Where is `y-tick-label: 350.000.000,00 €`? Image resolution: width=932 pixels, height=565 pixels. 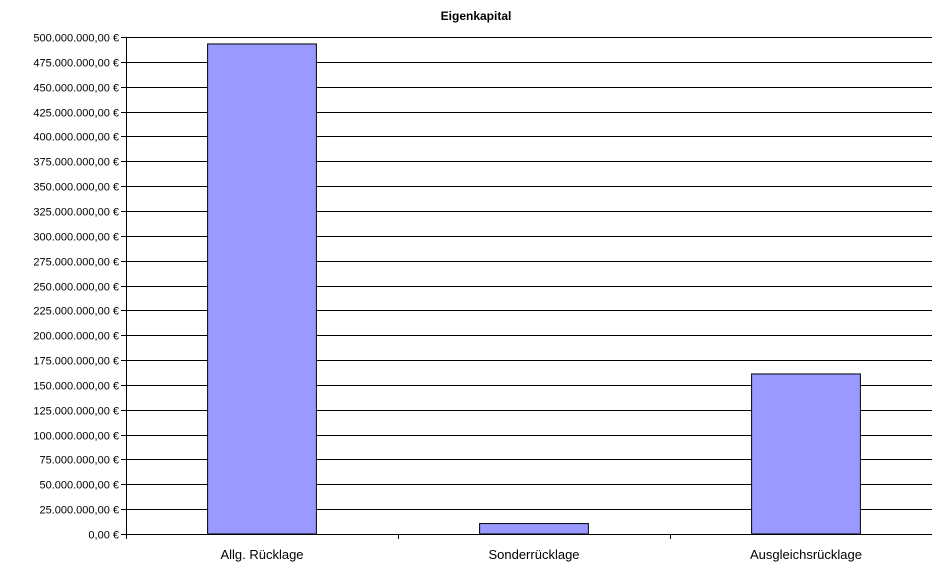 y-tick-label: 350.000.000,00 € is located at coordinates (76, 188).